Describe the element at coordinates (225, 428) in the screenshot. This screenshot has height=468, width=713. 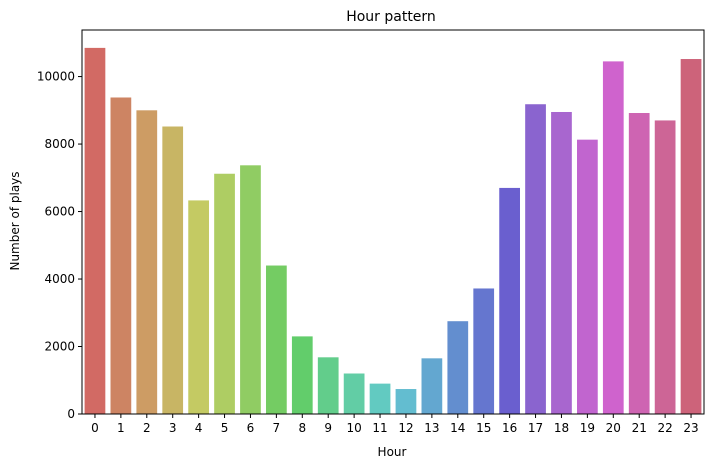
I see `x-tick-label: 5` at that location.